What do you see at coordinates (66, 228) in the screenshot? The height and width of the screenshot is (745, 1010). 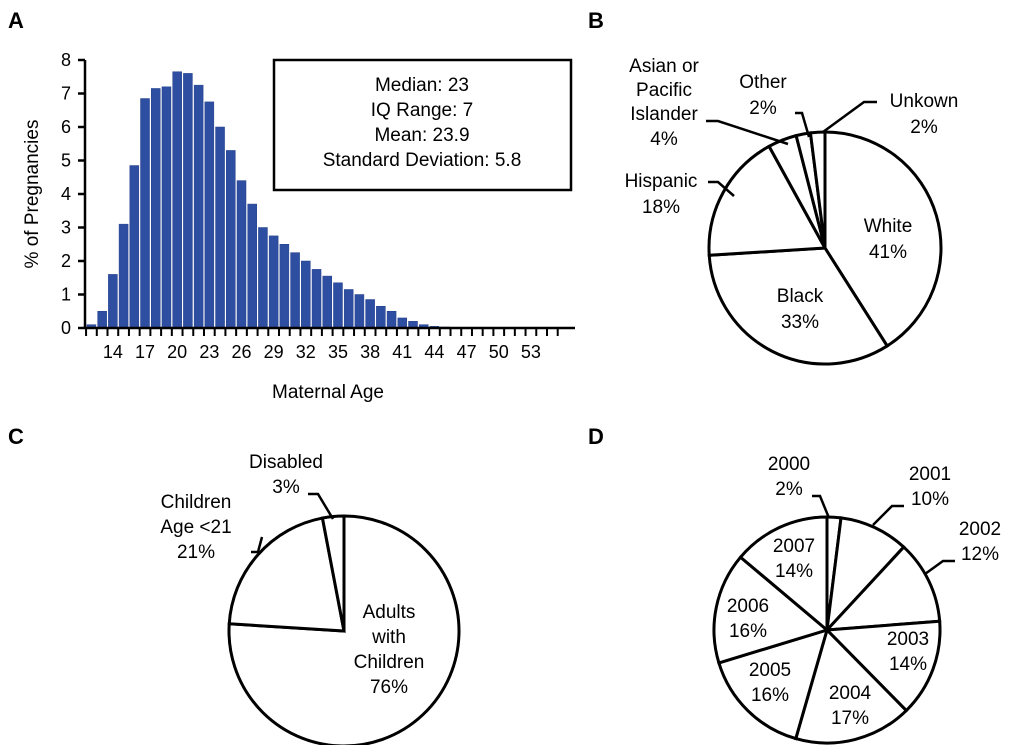 I see `y-tick-label: 3` at bounding box center [66, 228].